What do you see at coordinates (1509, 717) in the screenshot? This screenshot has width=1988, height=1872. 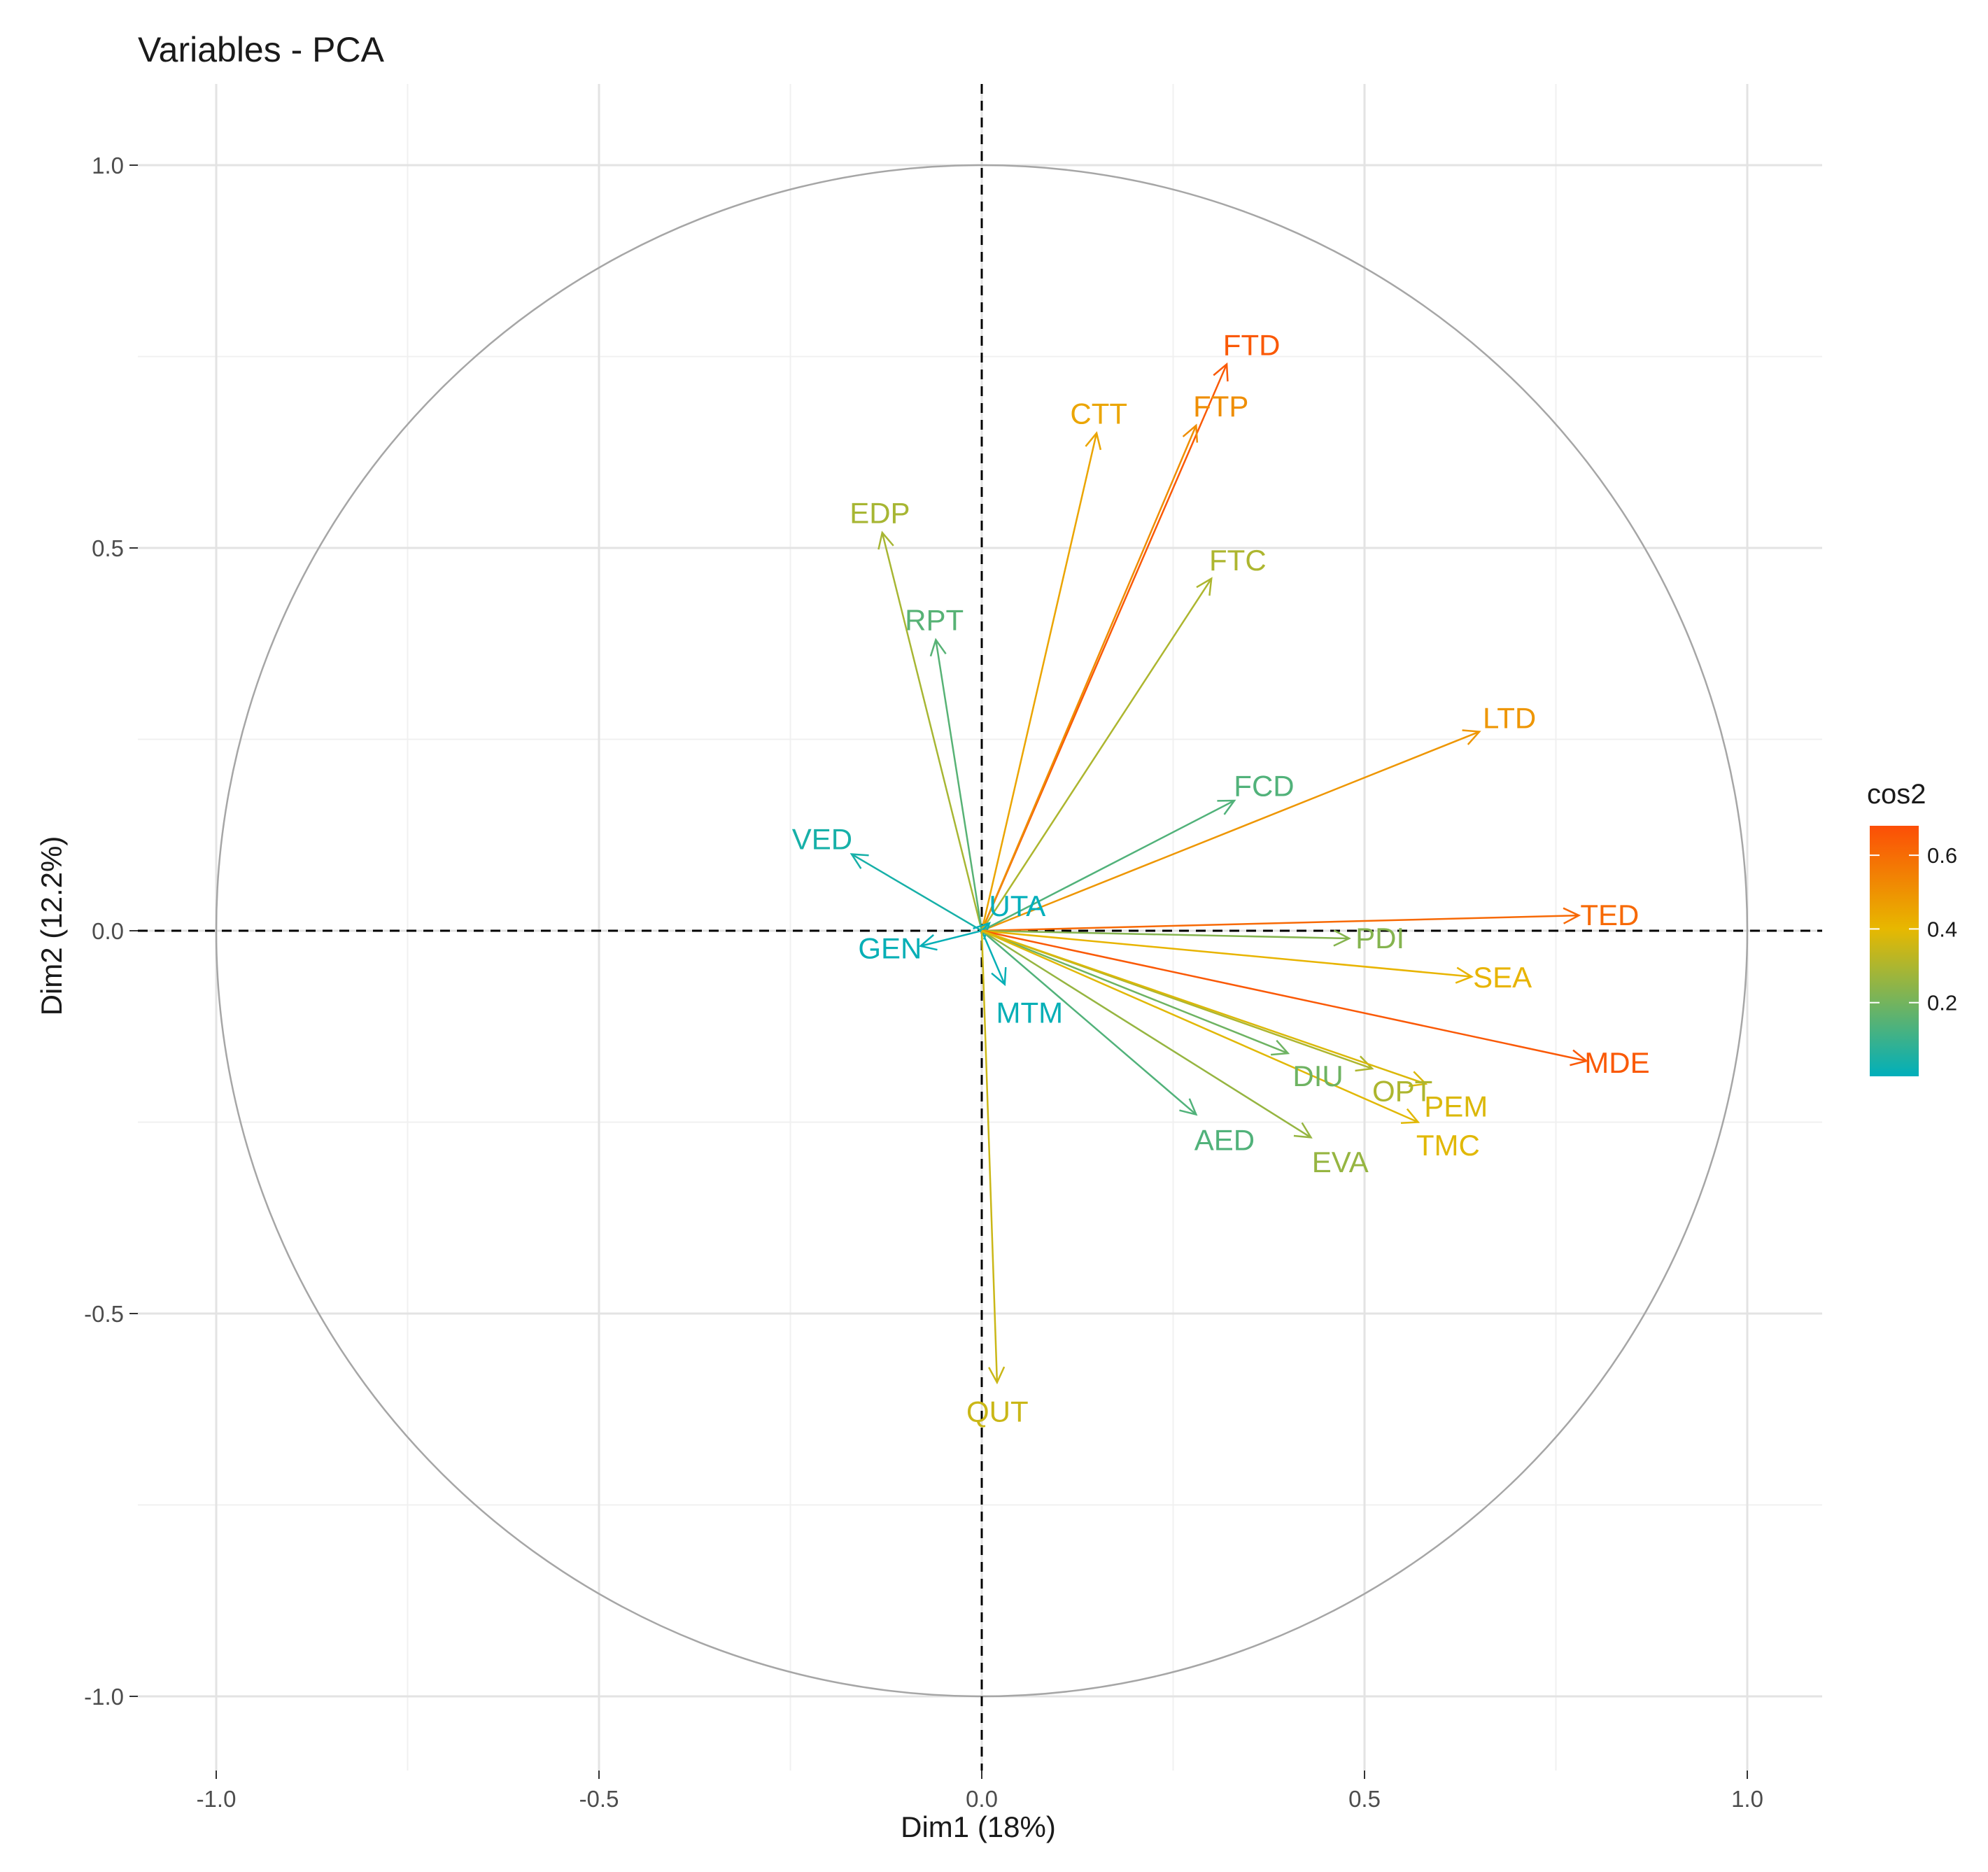 I see `label-ltd: LTD` at bounding box center [1509, 717].